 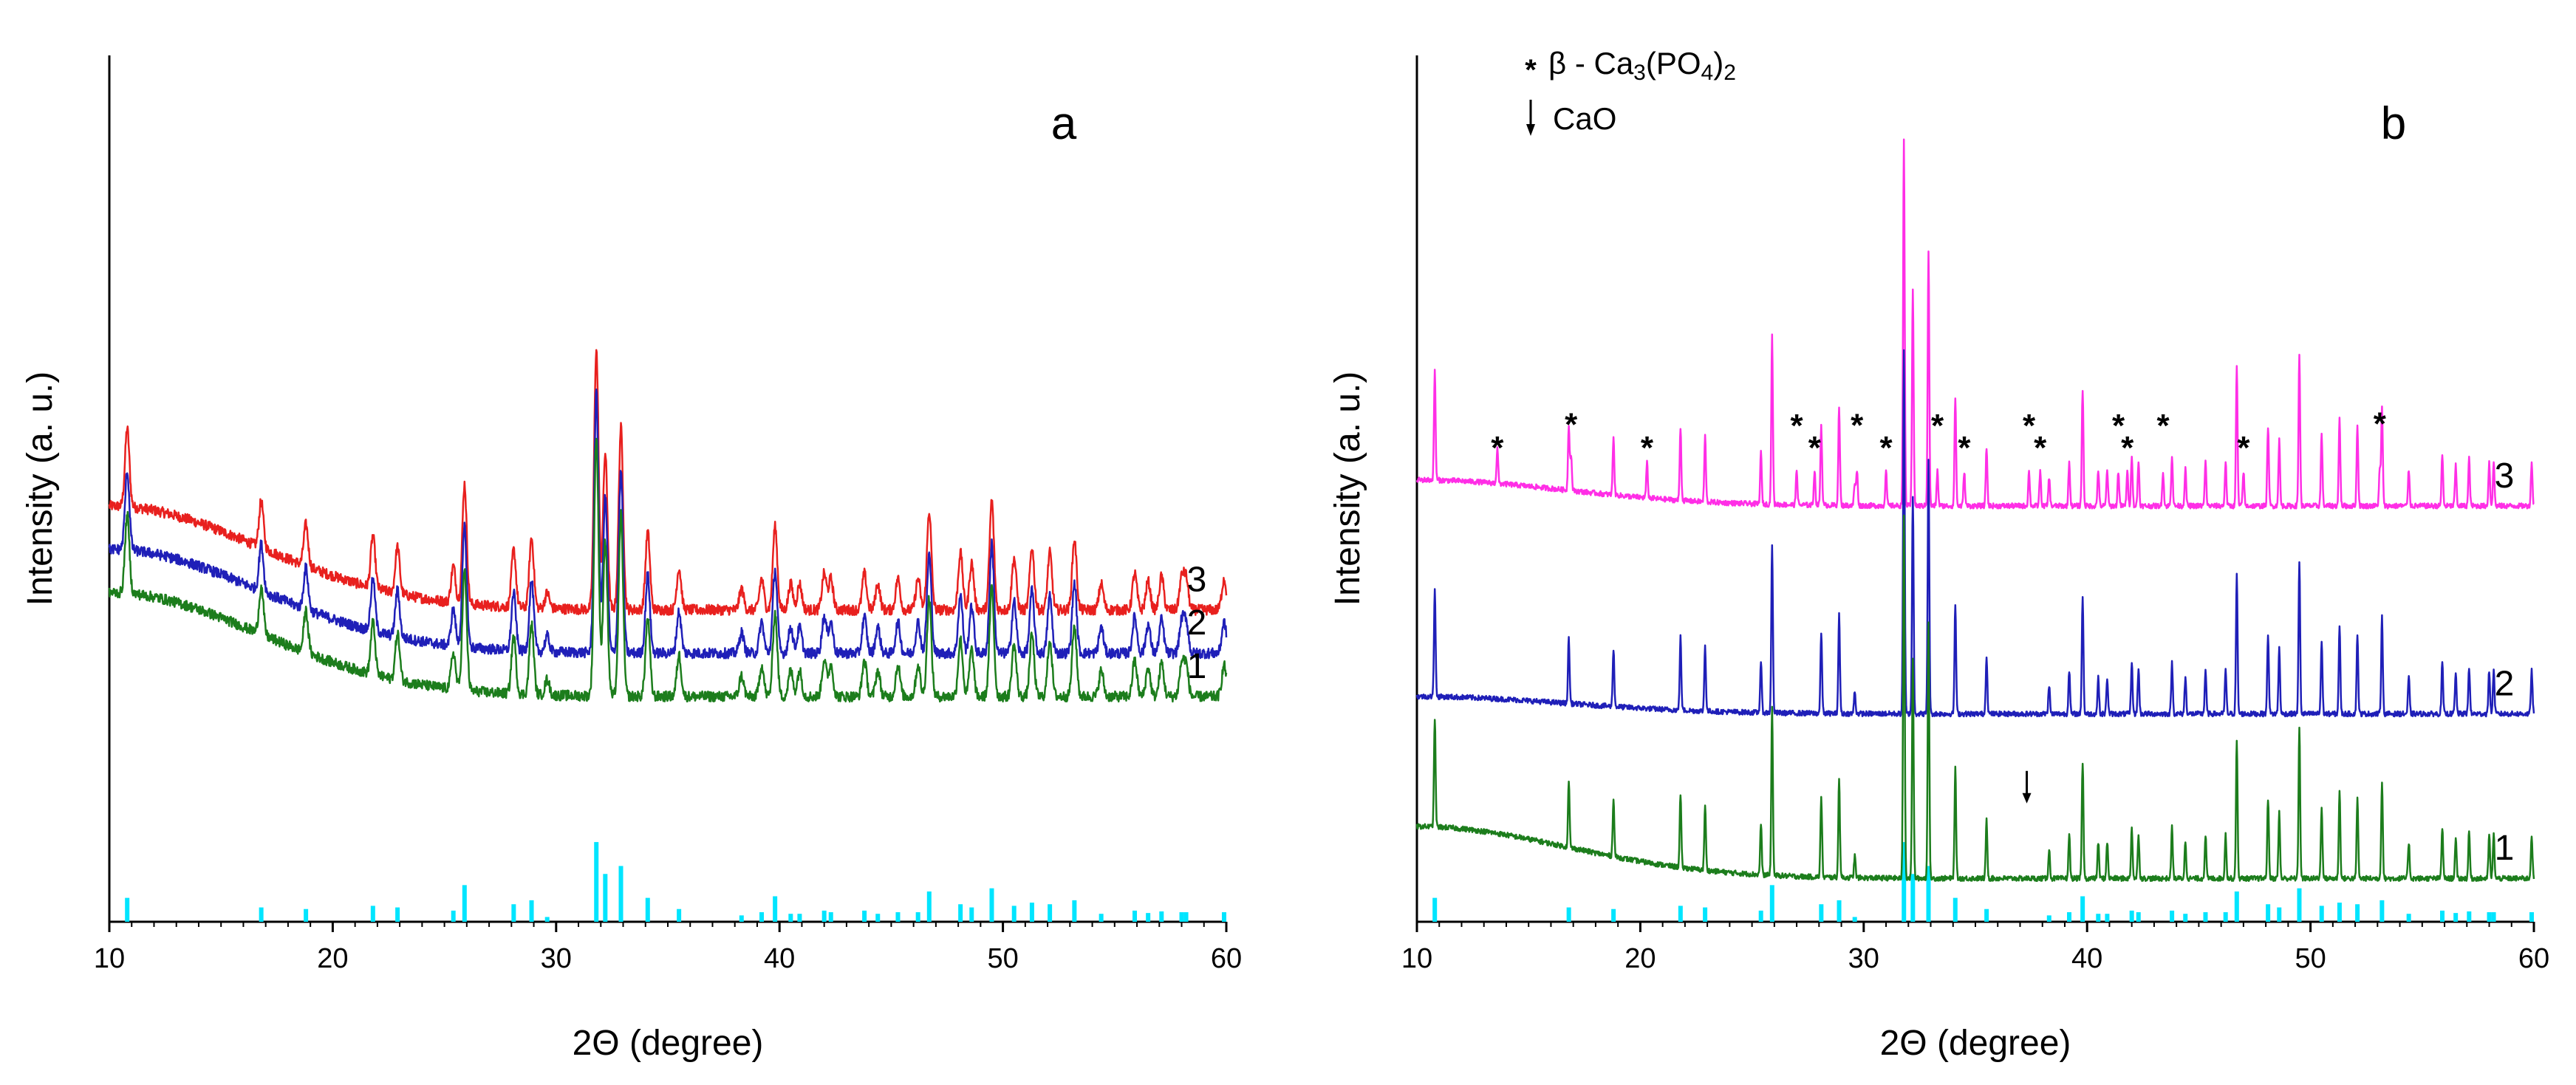 What do you see at coordinates (1642, 65) in the screenshot?
I see `legend-tcp-label: β - Ca3(PO4)2` at bounding box center [1642, 65].